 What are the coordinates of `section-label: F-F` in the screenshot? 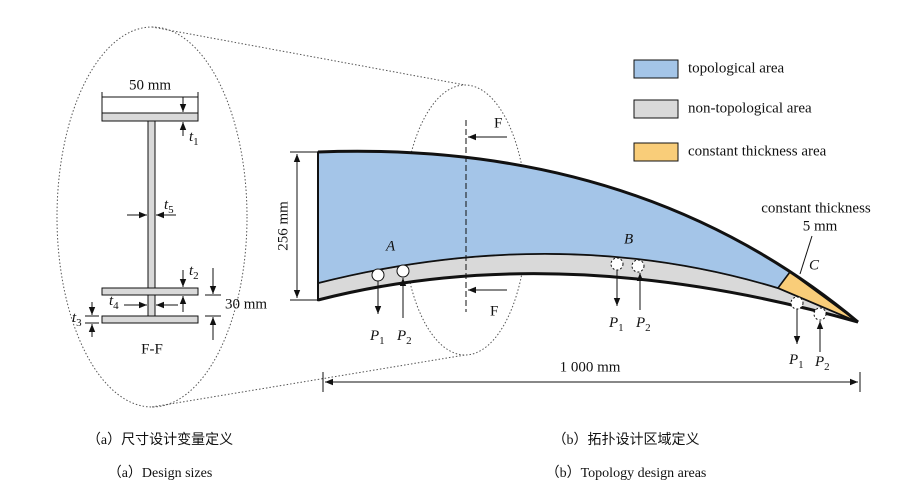 It's located at (152, 349).